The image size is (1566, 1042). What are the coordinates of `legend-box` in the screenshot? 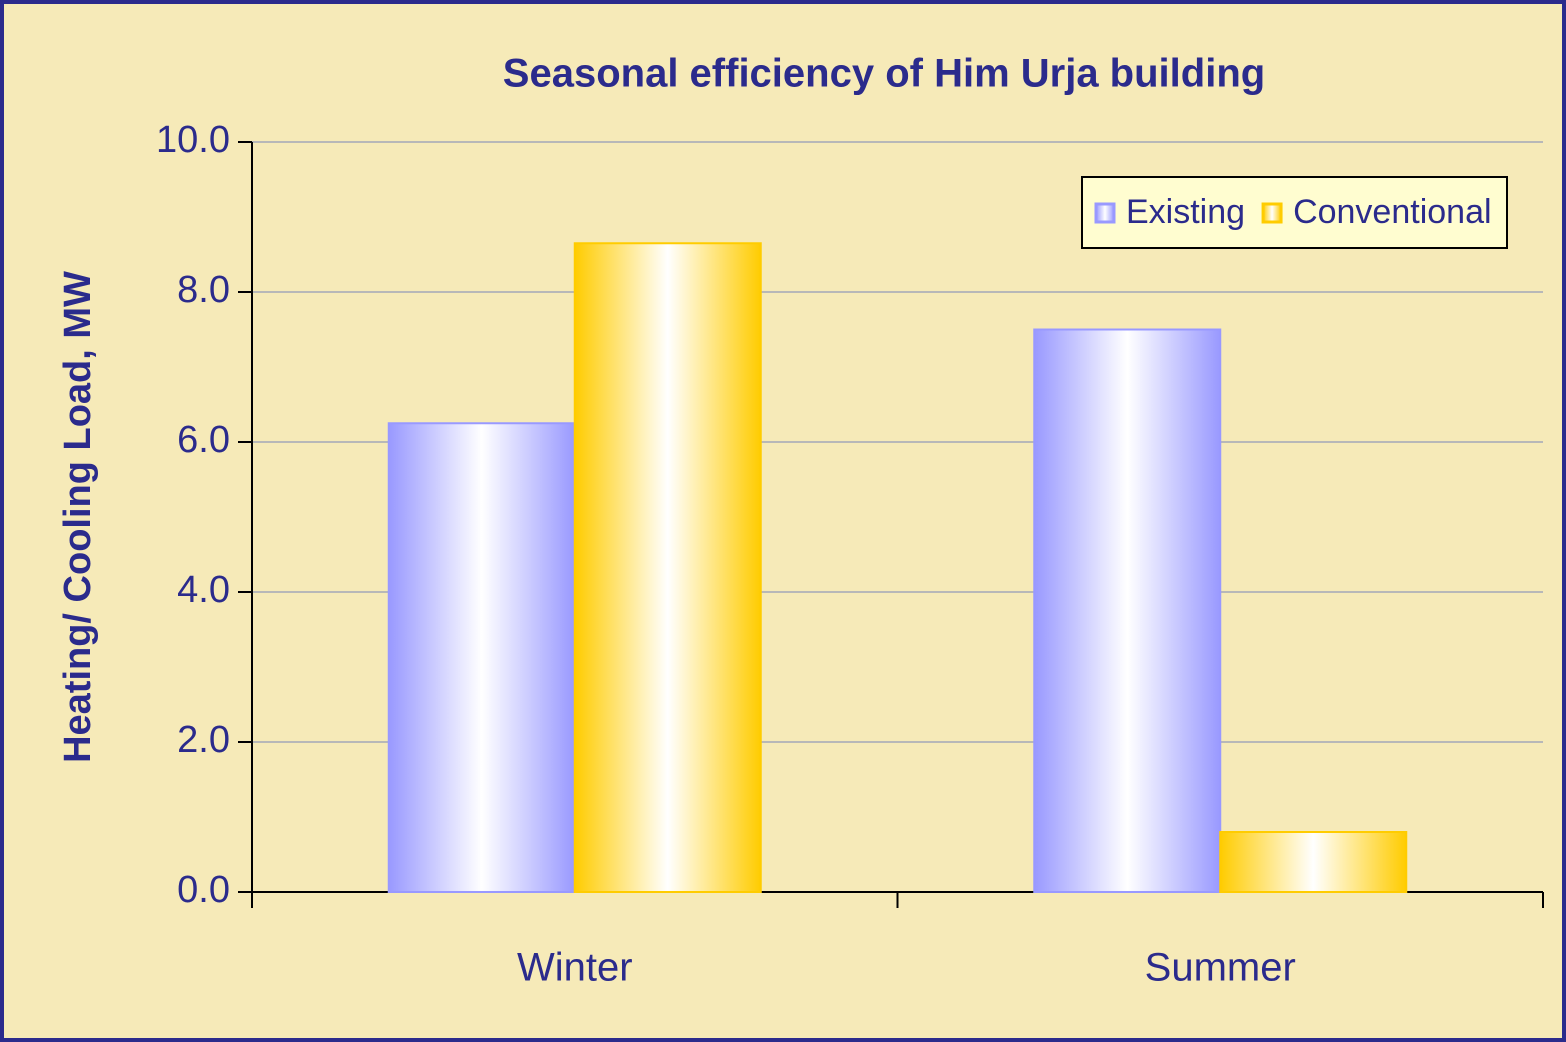 It's located at (1294, 212).